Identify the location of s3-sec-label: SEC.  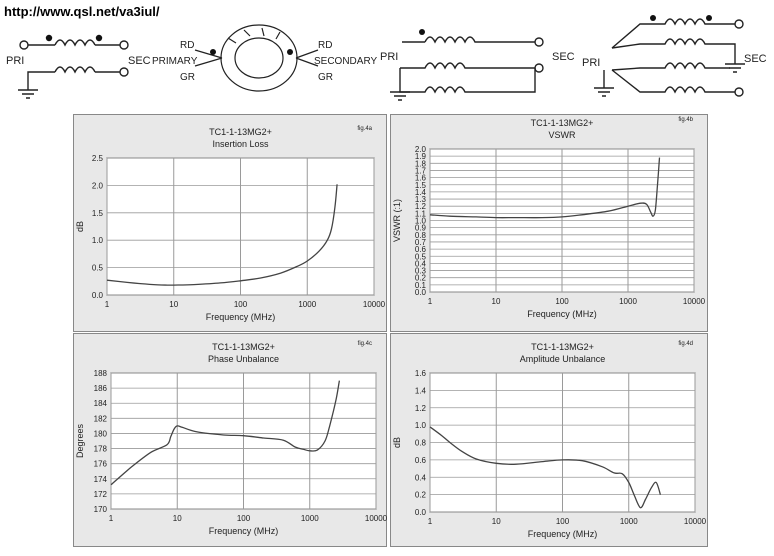
(563, 57).